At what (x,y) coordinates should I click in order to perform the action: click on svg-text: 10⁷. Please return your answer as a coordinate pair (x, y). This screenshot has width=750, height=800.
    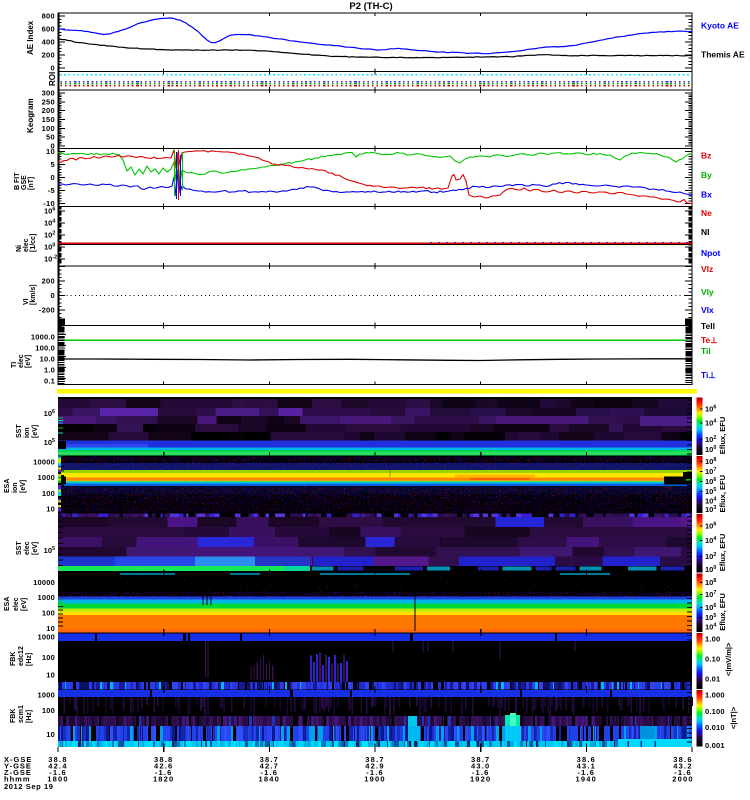
    Looking at the image, I should click on (710, 594).